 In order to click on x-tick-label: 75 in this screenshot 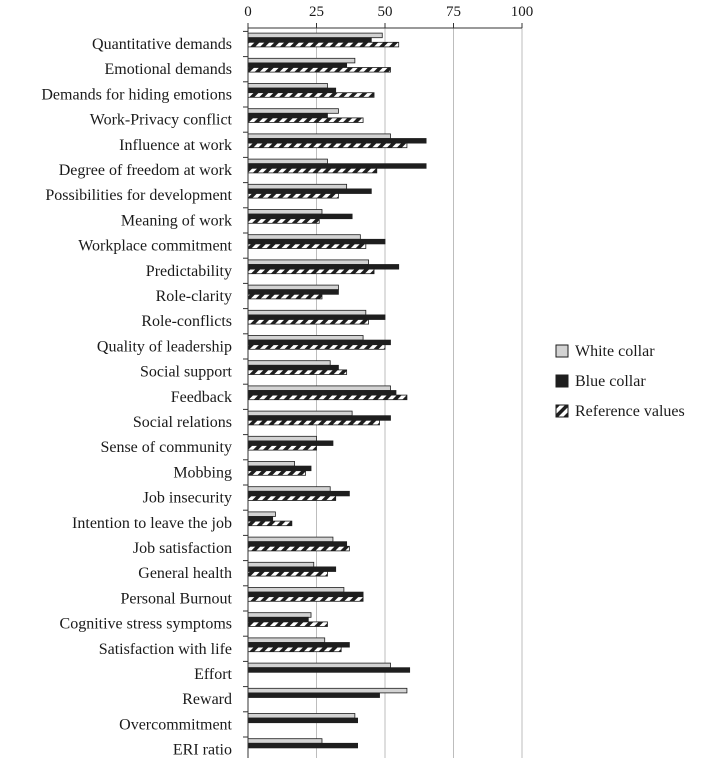, I will do `click(453, 12)`.